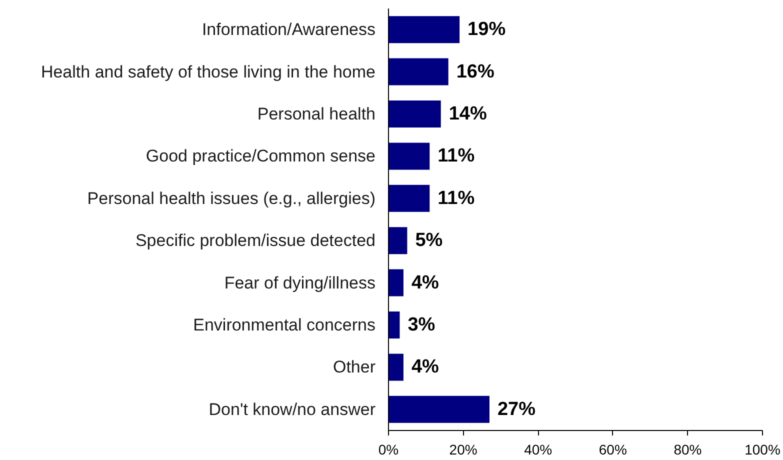 The height and width of the screenshot is (460, 783). I want to click on x-tick-label: 100%, so click(762, 450).